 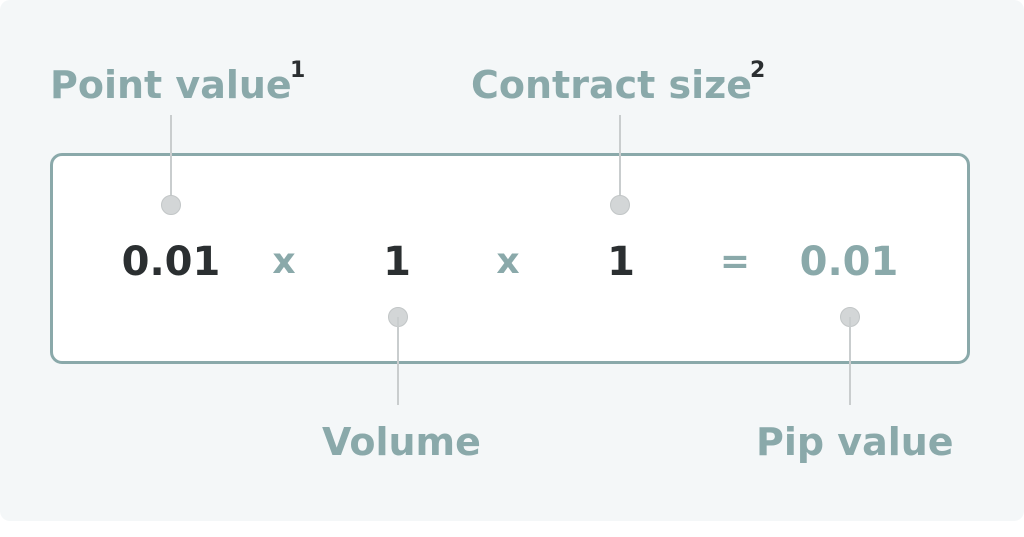 I want to click on contract-size-label: Contract size, so click(x=612, y=85).